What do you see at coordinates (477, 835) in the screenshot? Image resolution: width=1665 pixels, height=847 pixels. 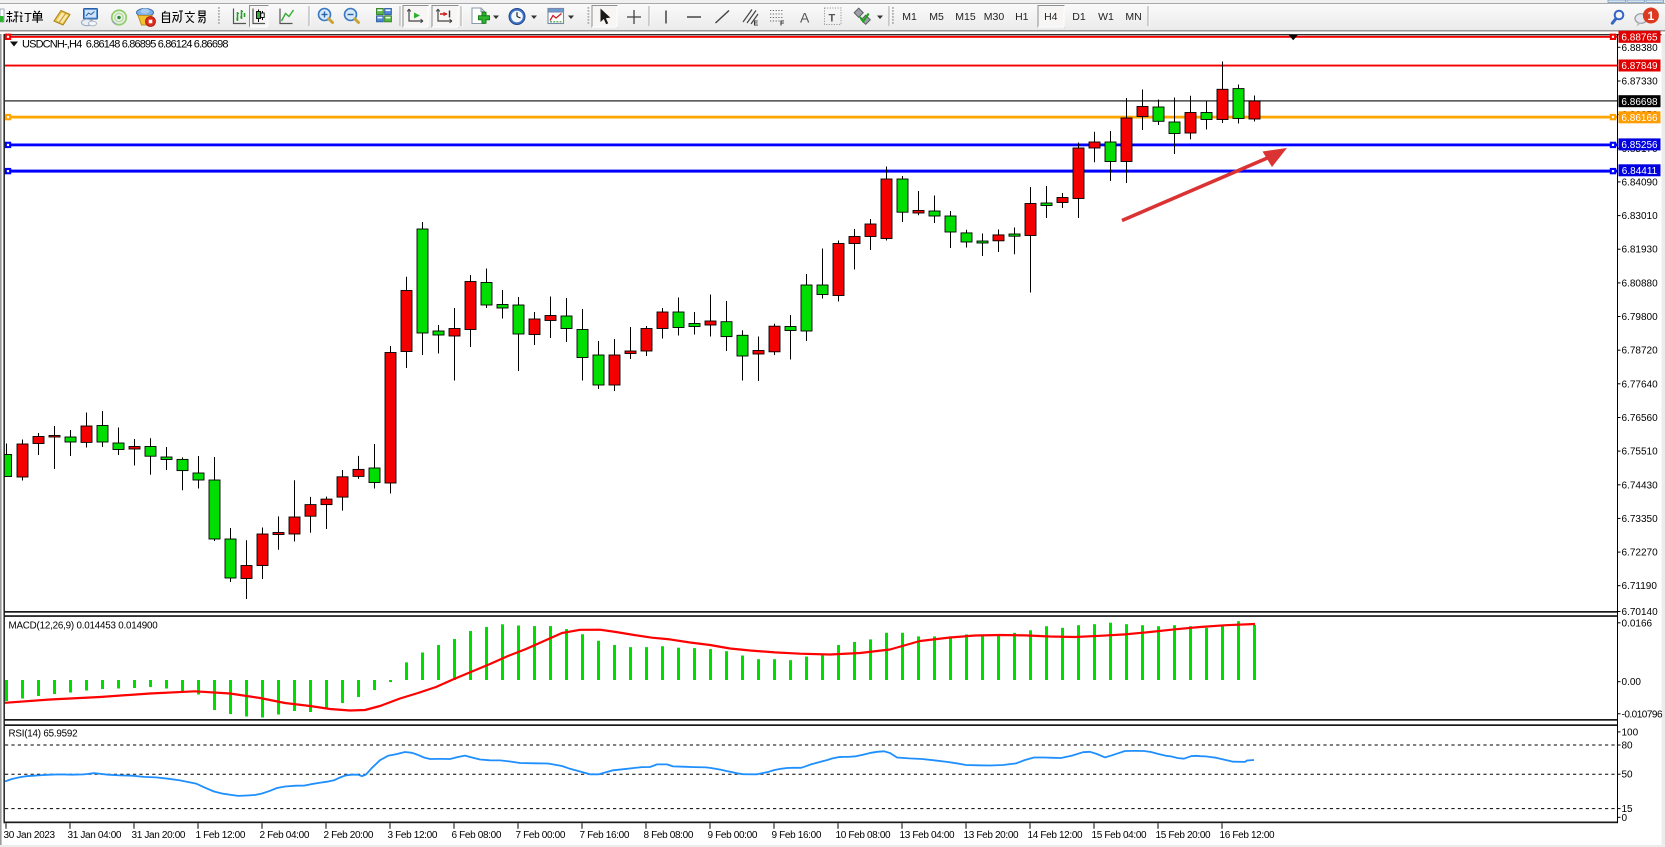 I see `svg-text: 6 Feb 08:00` at bounding box center [477, 835].